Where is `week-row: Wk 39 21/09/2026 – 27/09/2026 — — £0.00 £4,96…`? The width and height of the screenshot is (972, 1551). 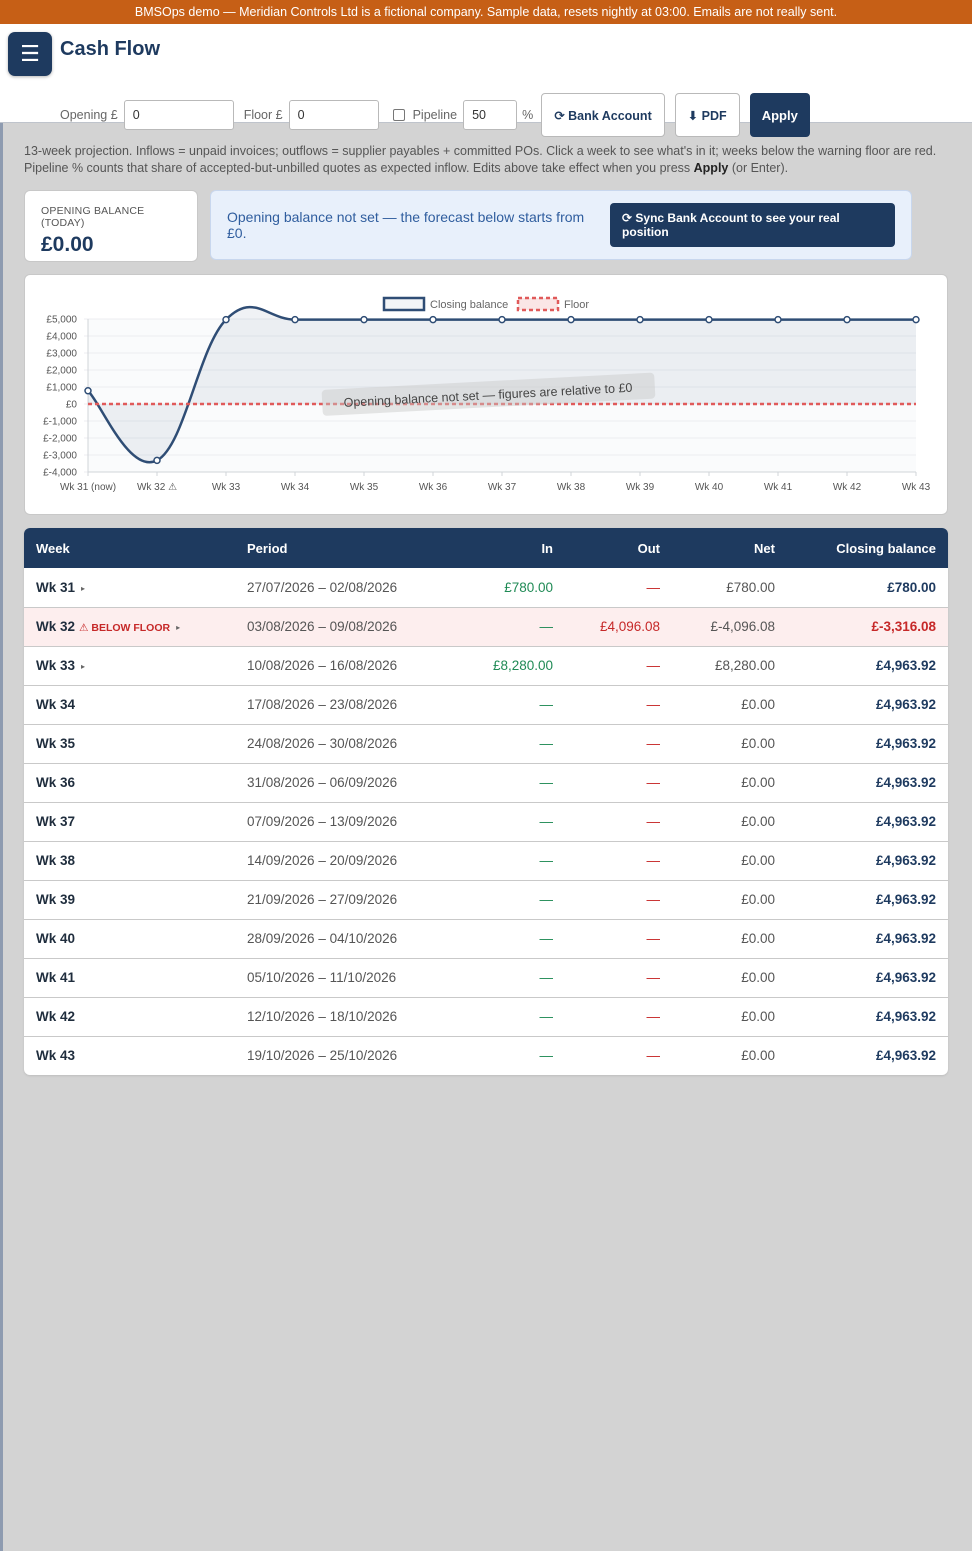 week-row: Wk 39 21/09/2026 – 27/09/2026 — — £0.00 £4,96… is located at coordinates (486, 899).